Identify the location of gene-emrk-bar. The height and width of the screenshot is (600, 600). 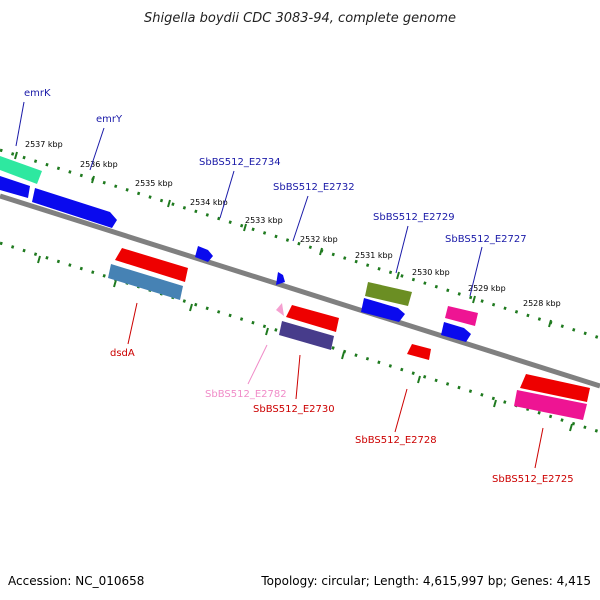
(21, 170).